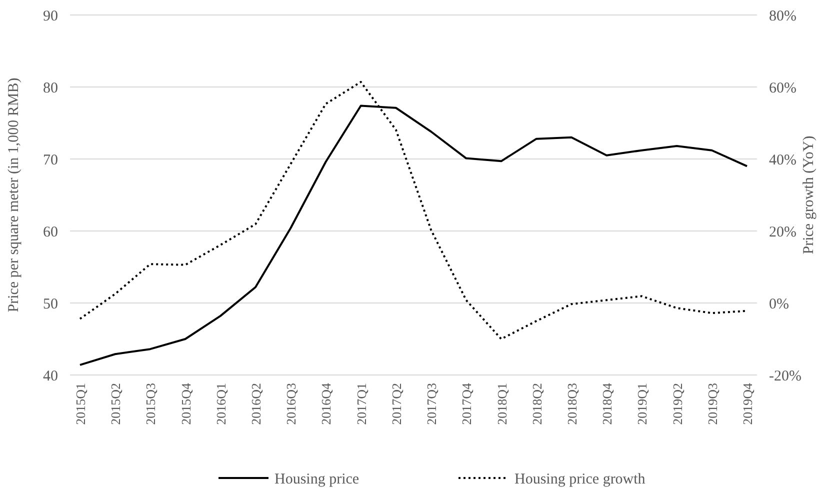  What do you see at coordinates (782, 88) in the screenshot?
I see `y2-tick-label: 60%` at bounding box center [782, 88].